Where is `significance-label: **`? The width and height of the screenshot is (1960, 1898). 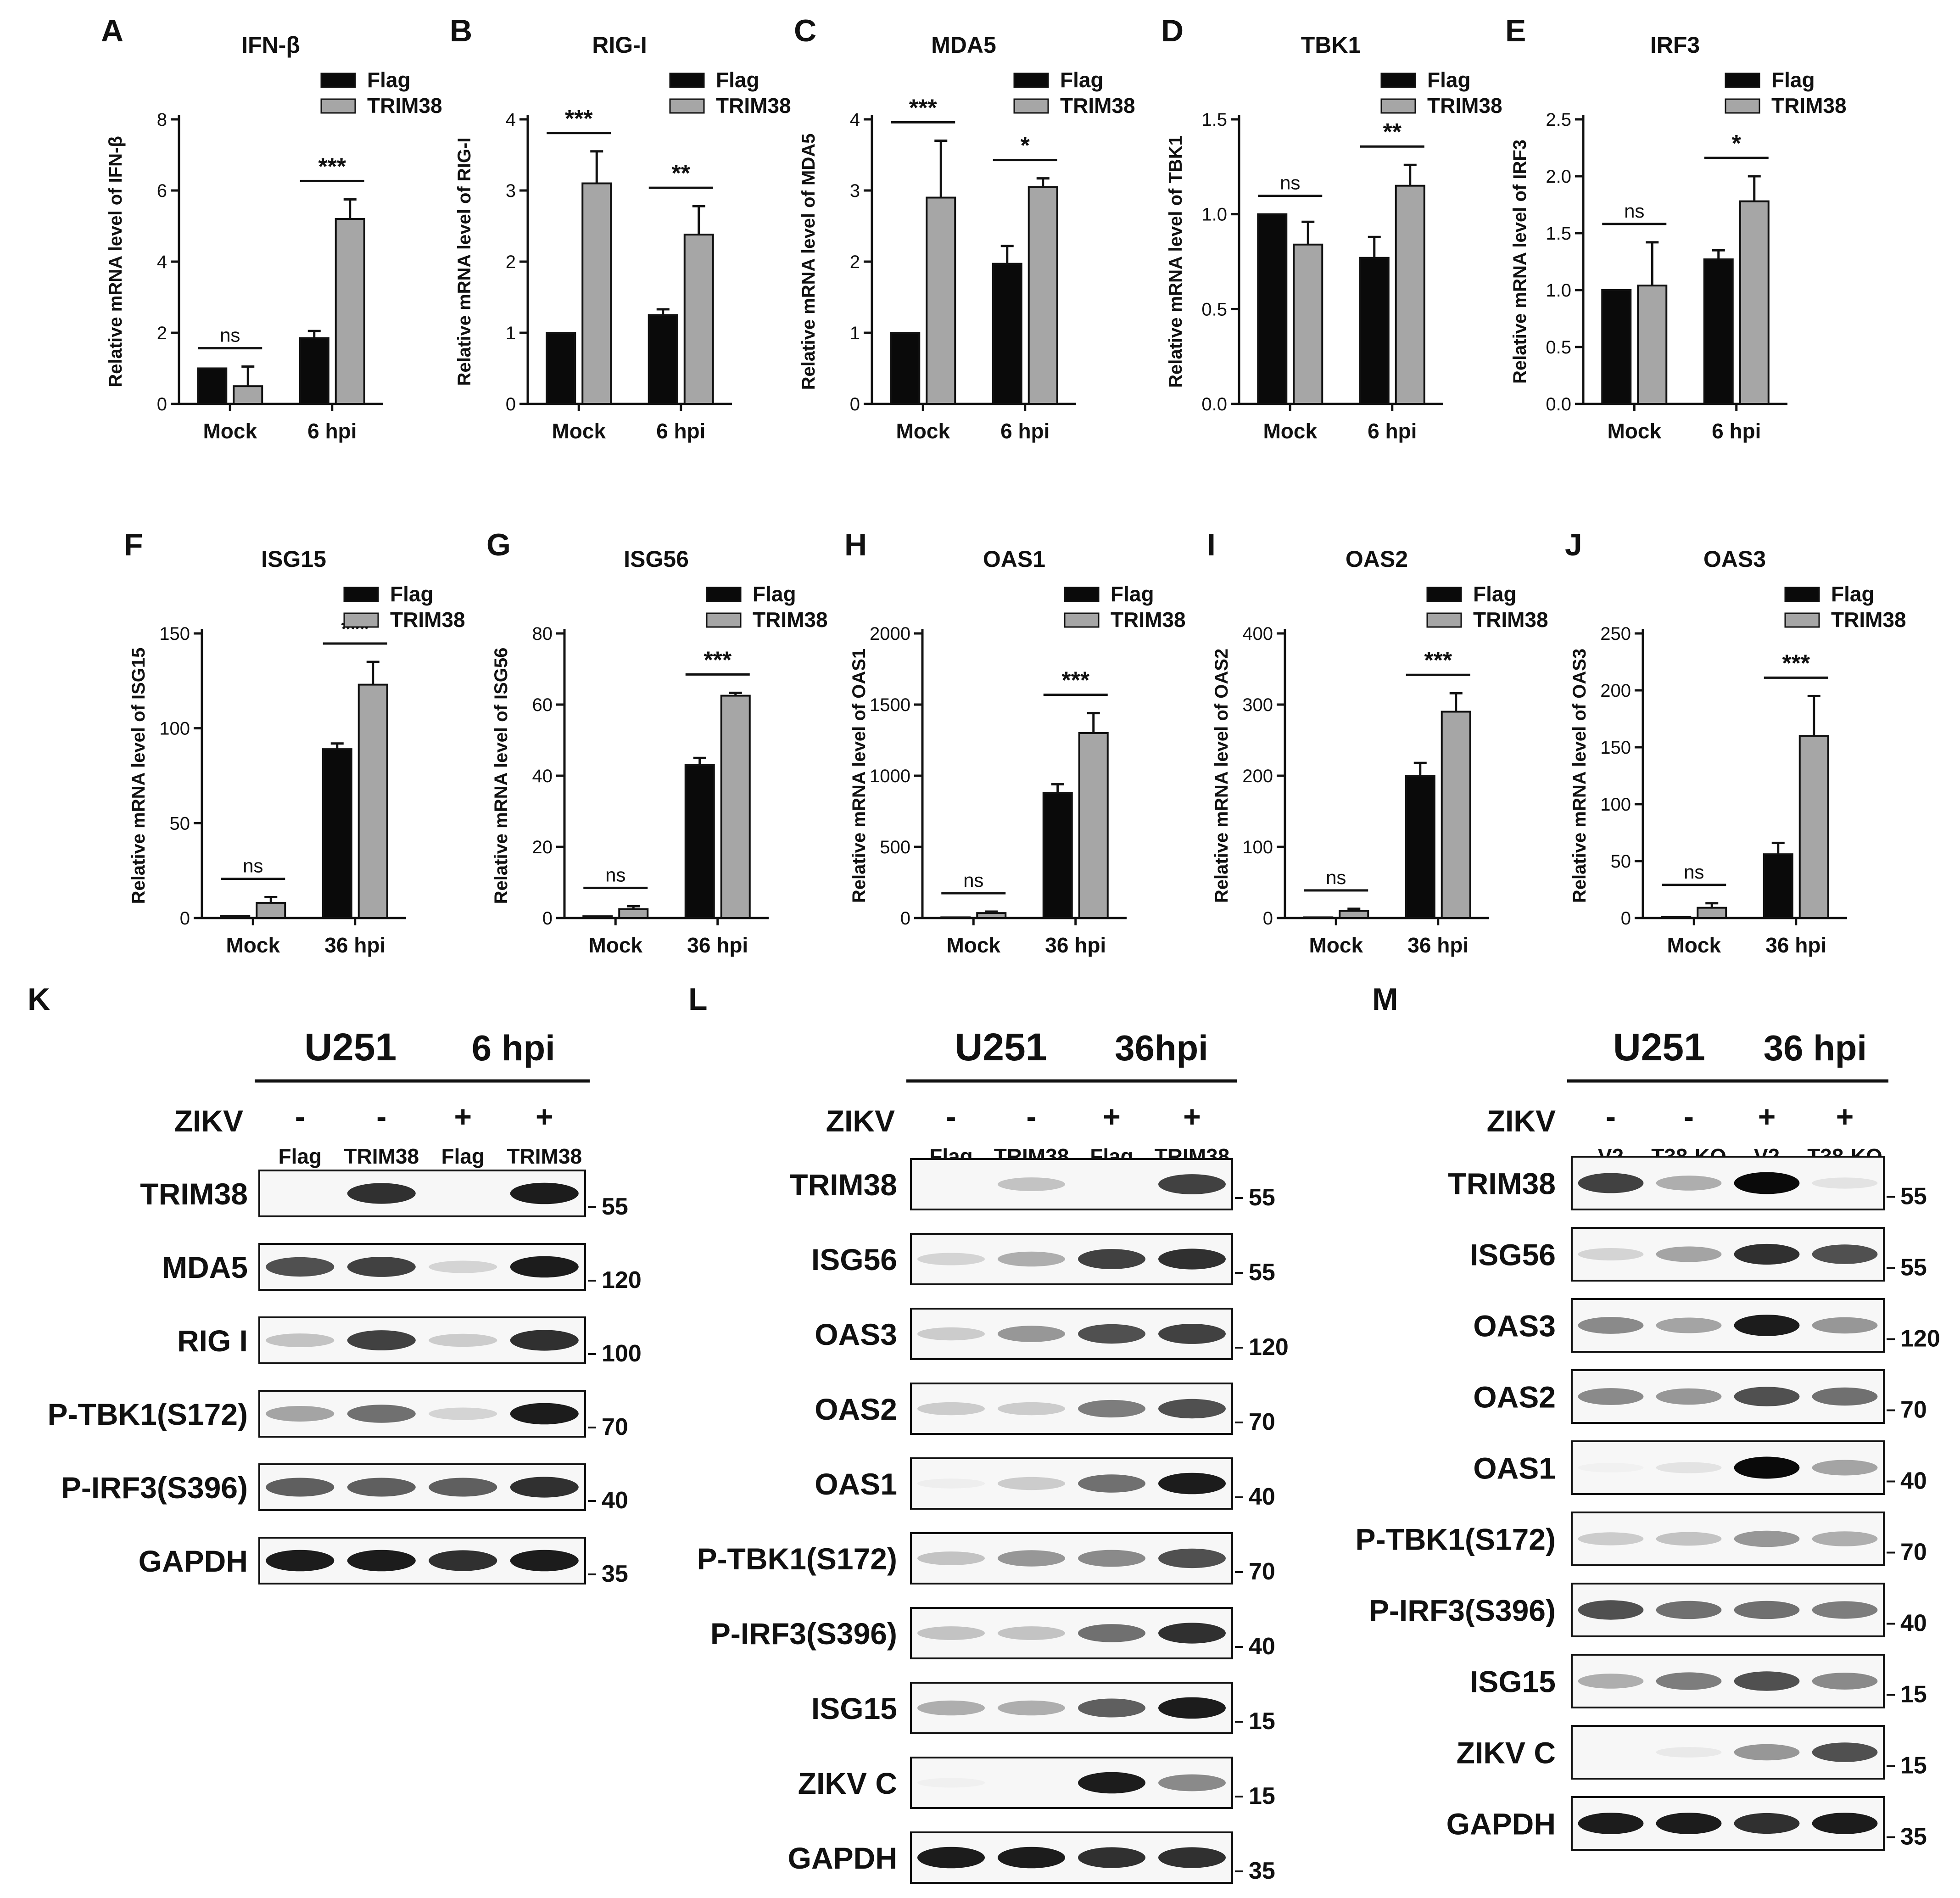 significance-label: ** is located at coordinates (681, 174).